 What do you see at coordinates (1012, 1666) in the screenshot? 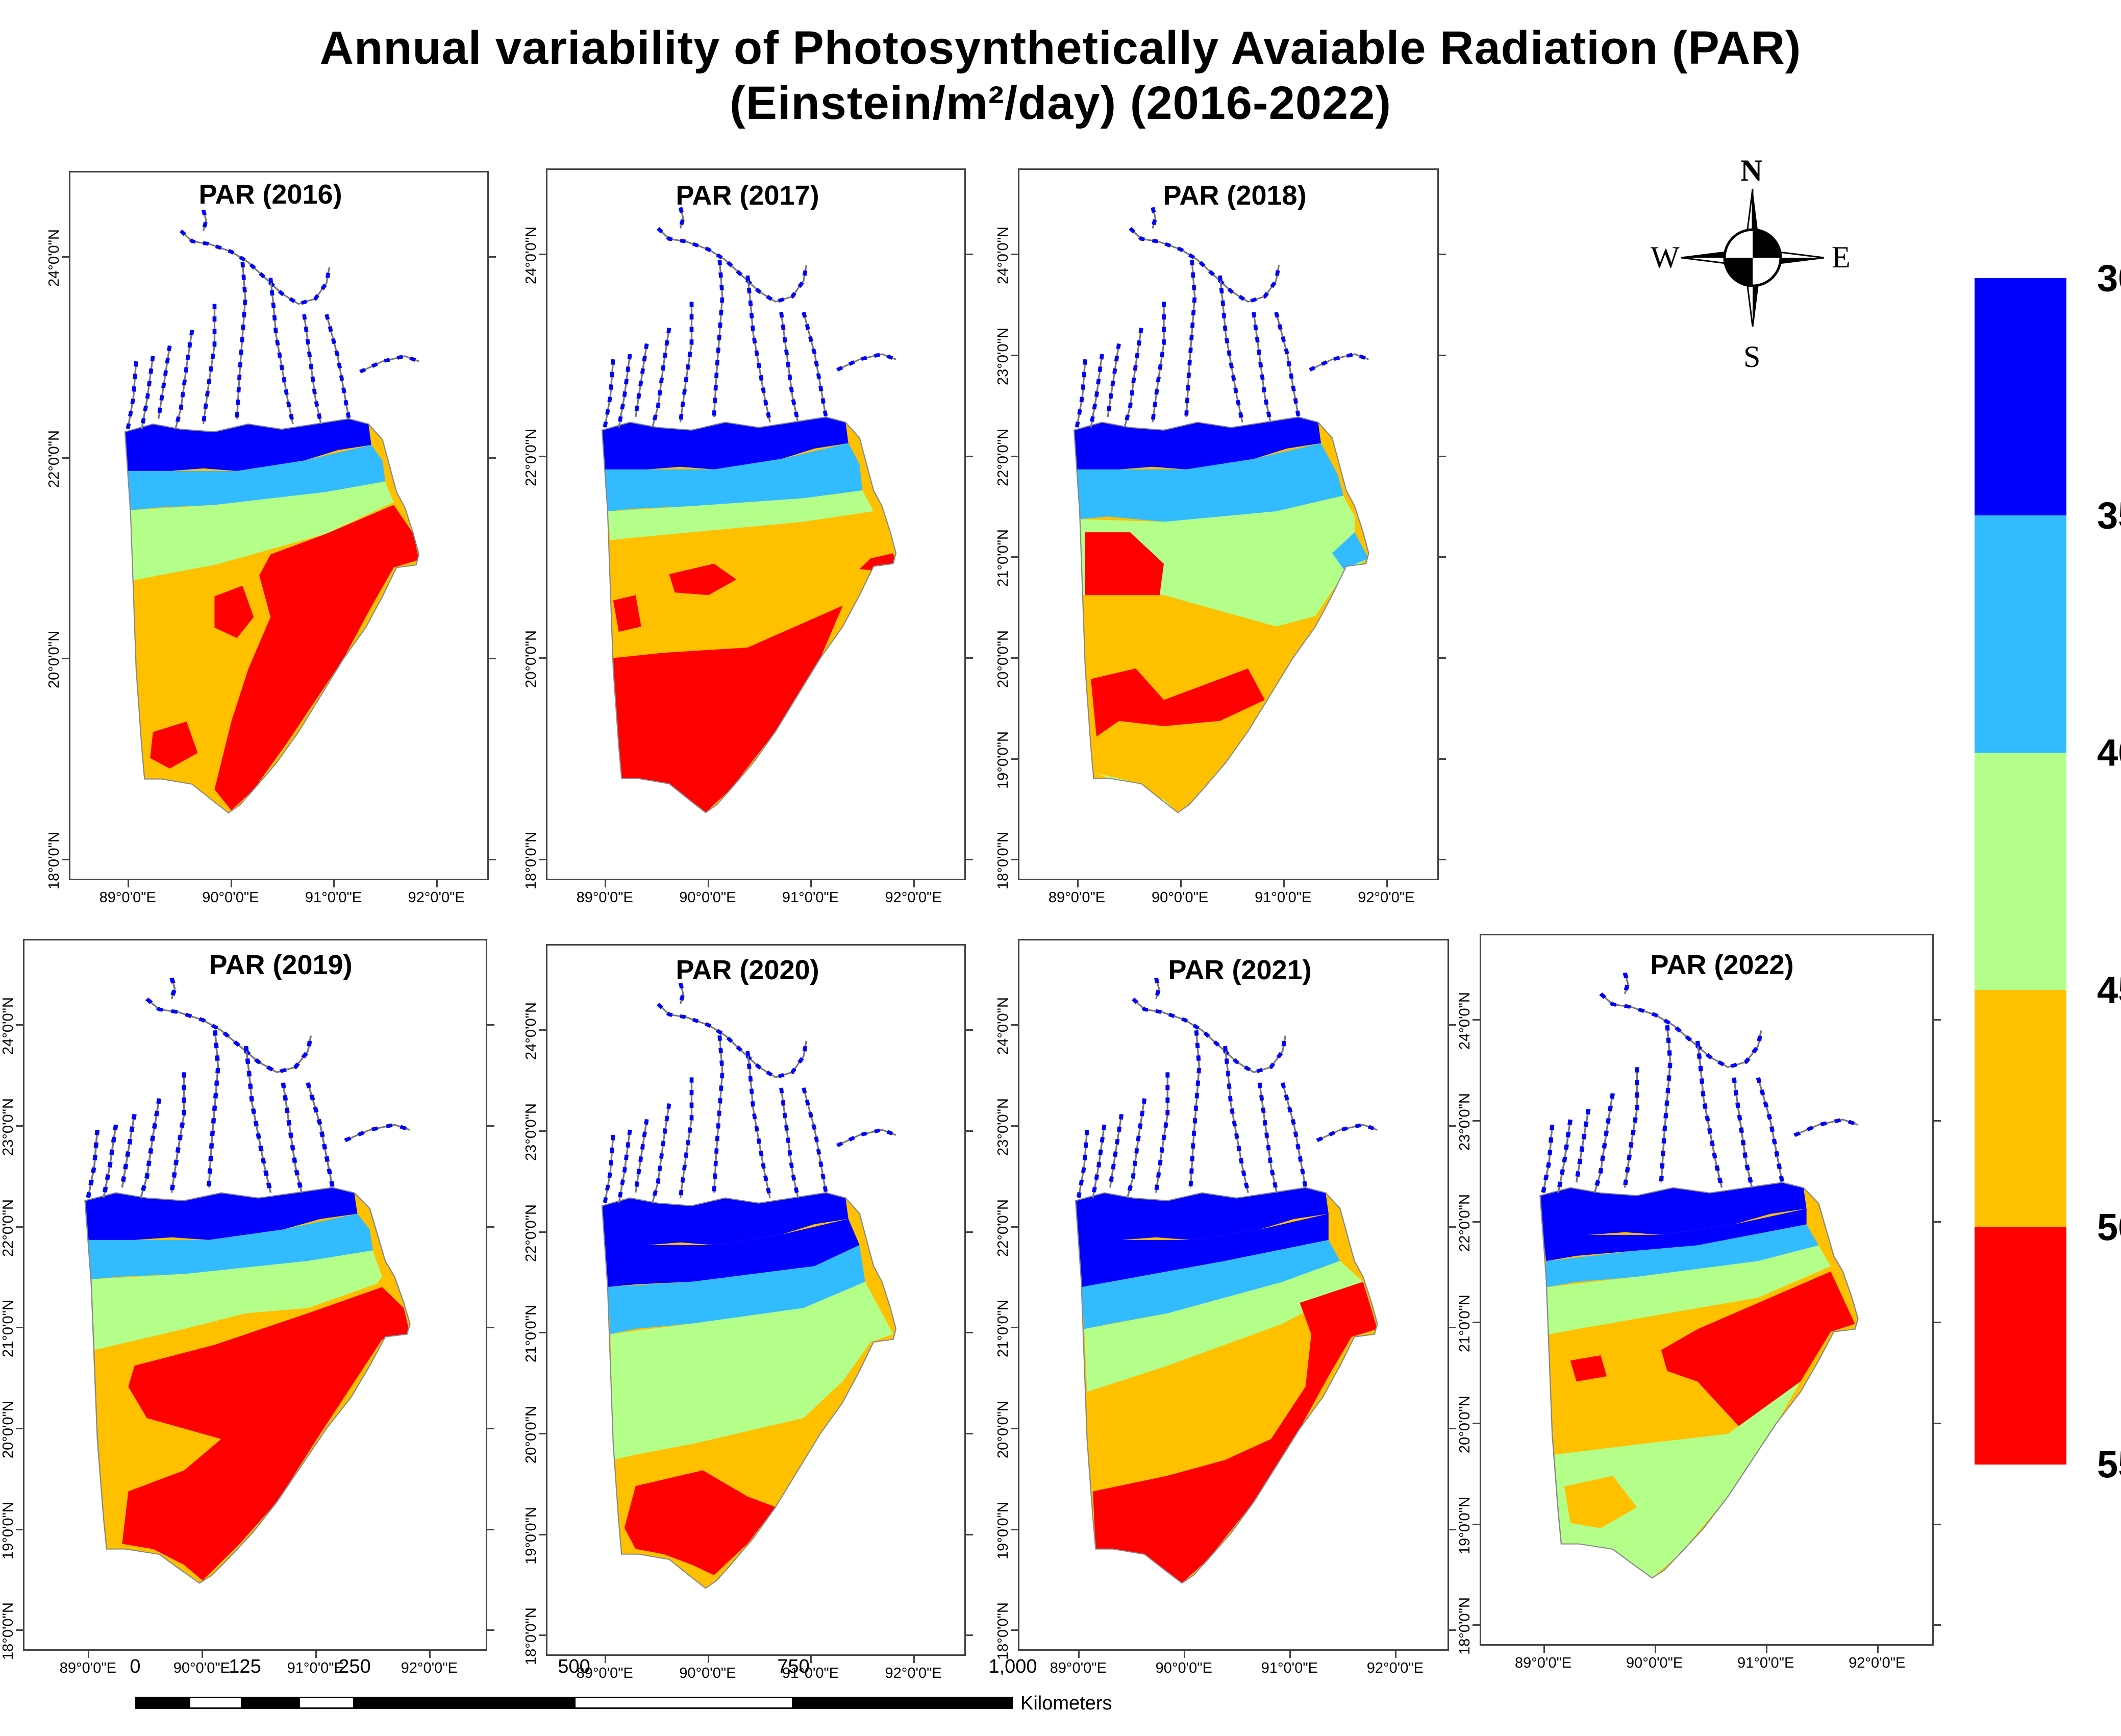
I see `scale-label: 1,000` at bounding box center [1012, 1666].